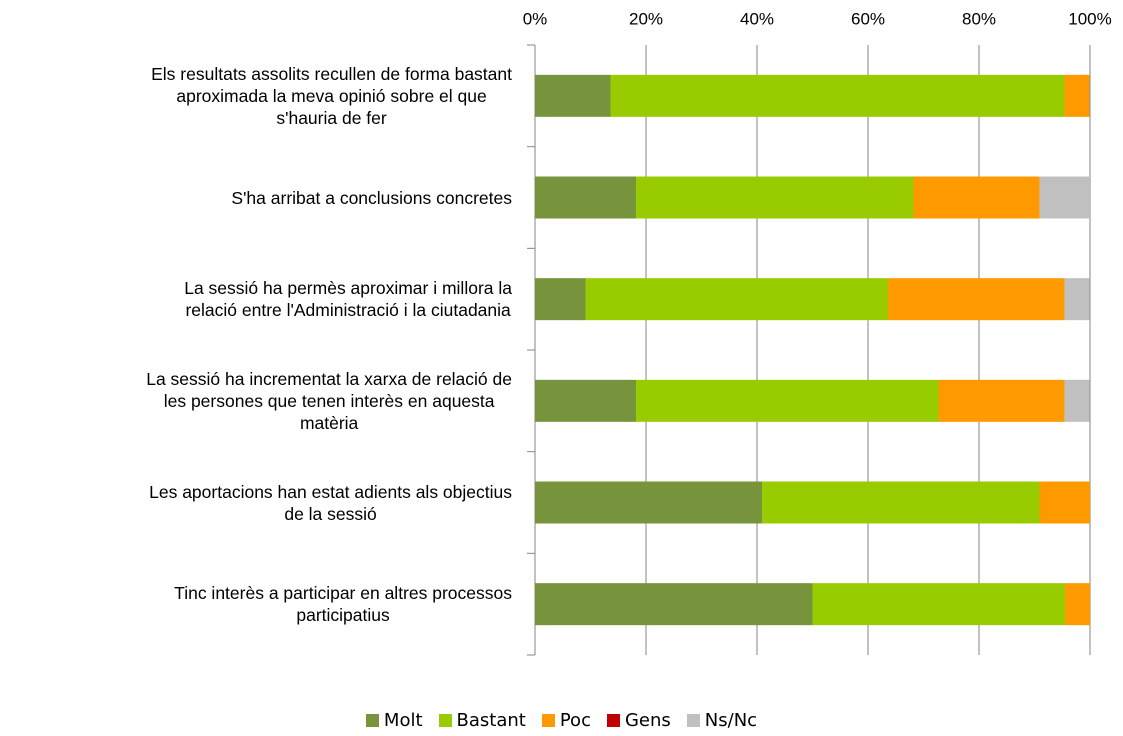  I want to click on x-tick-label: 100%, so click(1089, 18).